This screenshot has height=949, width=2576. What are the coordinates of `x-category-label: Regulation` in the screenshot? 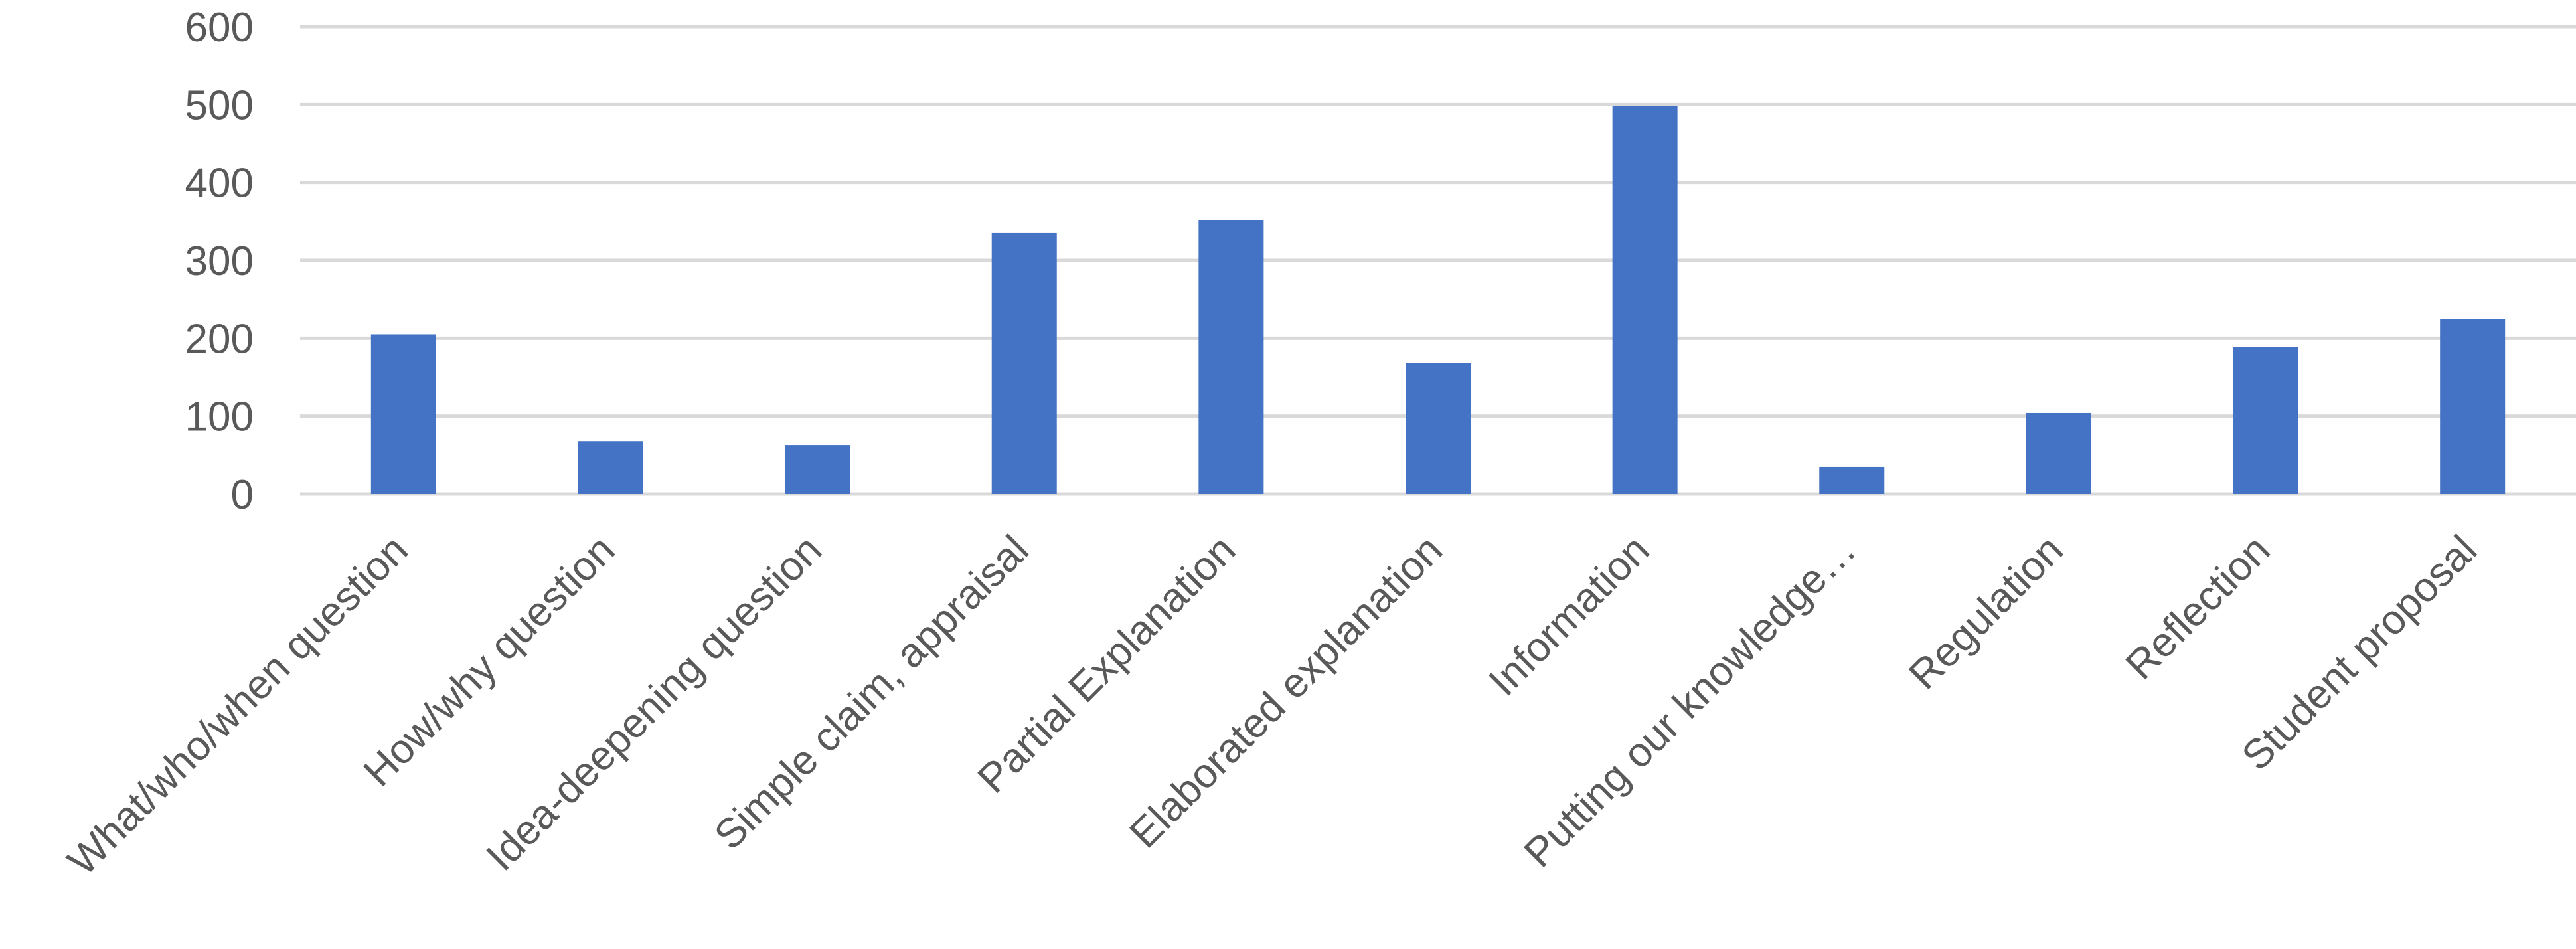 It's located at (1985, 612).